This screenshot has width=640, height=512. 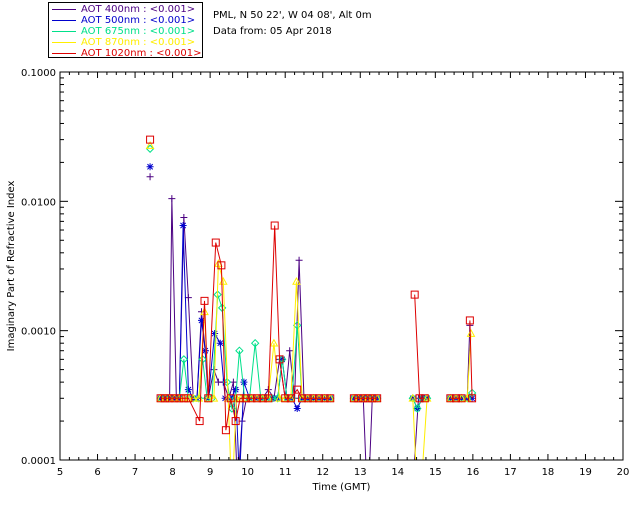 I want to click on legend-item: AOT 675nm : <0.001>, so click(x=123, y=31).